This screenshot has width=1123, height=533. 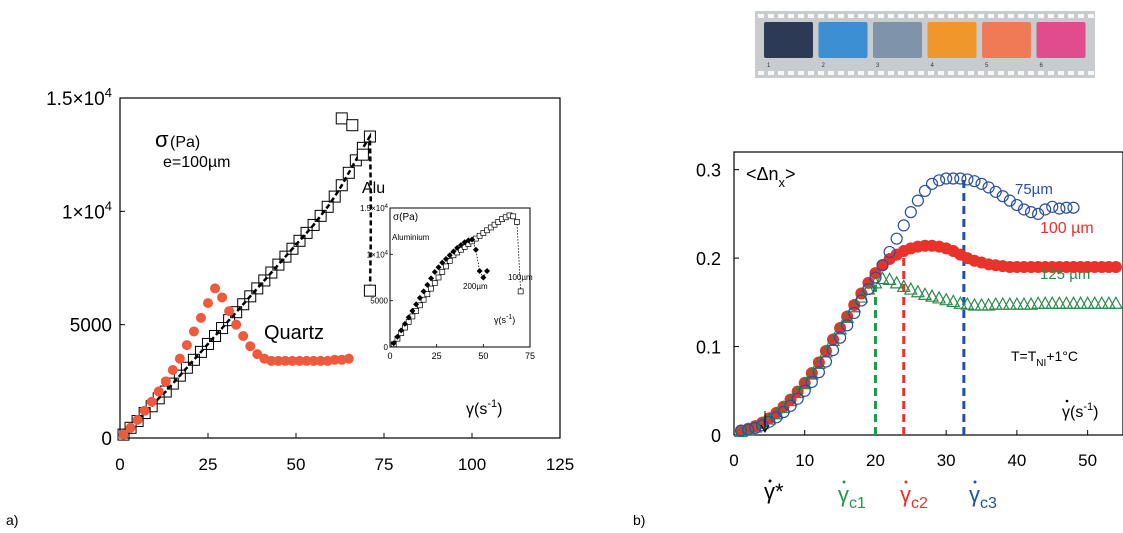 What do you see at coordinates (530, 356) in the screenshot?
I see `inset-x-tick-label: 75` at bounding box center [530, 356].